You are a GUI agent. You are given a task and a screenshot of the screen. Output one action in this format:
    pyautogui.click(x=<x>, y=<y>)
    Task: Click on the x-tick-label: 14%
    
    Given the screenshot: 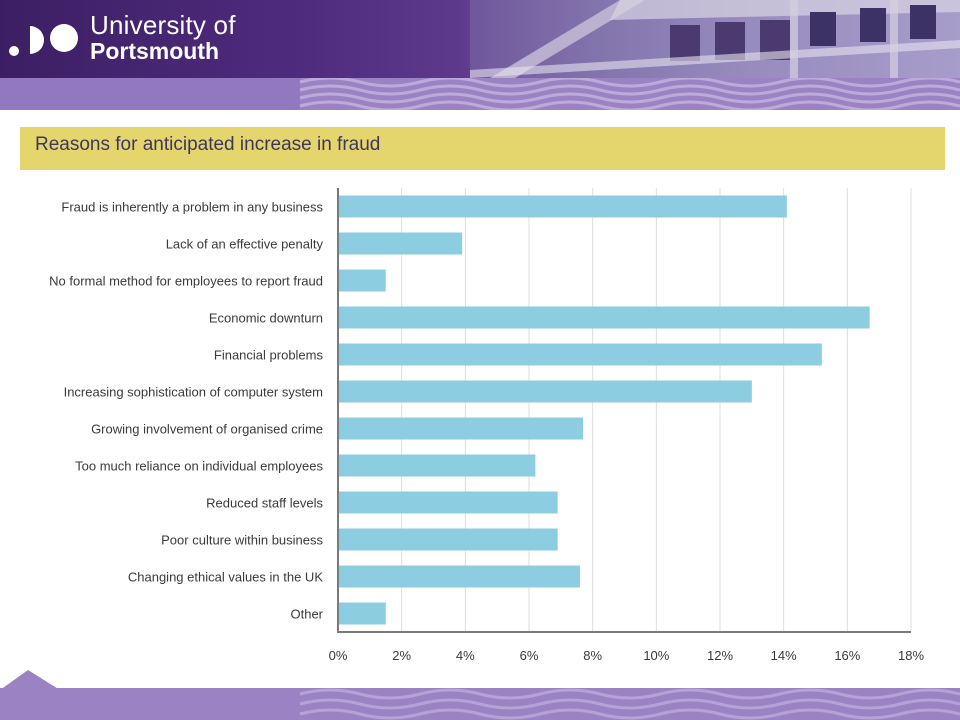 What is the action you would take?
    pyautogui.click(x=784, y=655)
    